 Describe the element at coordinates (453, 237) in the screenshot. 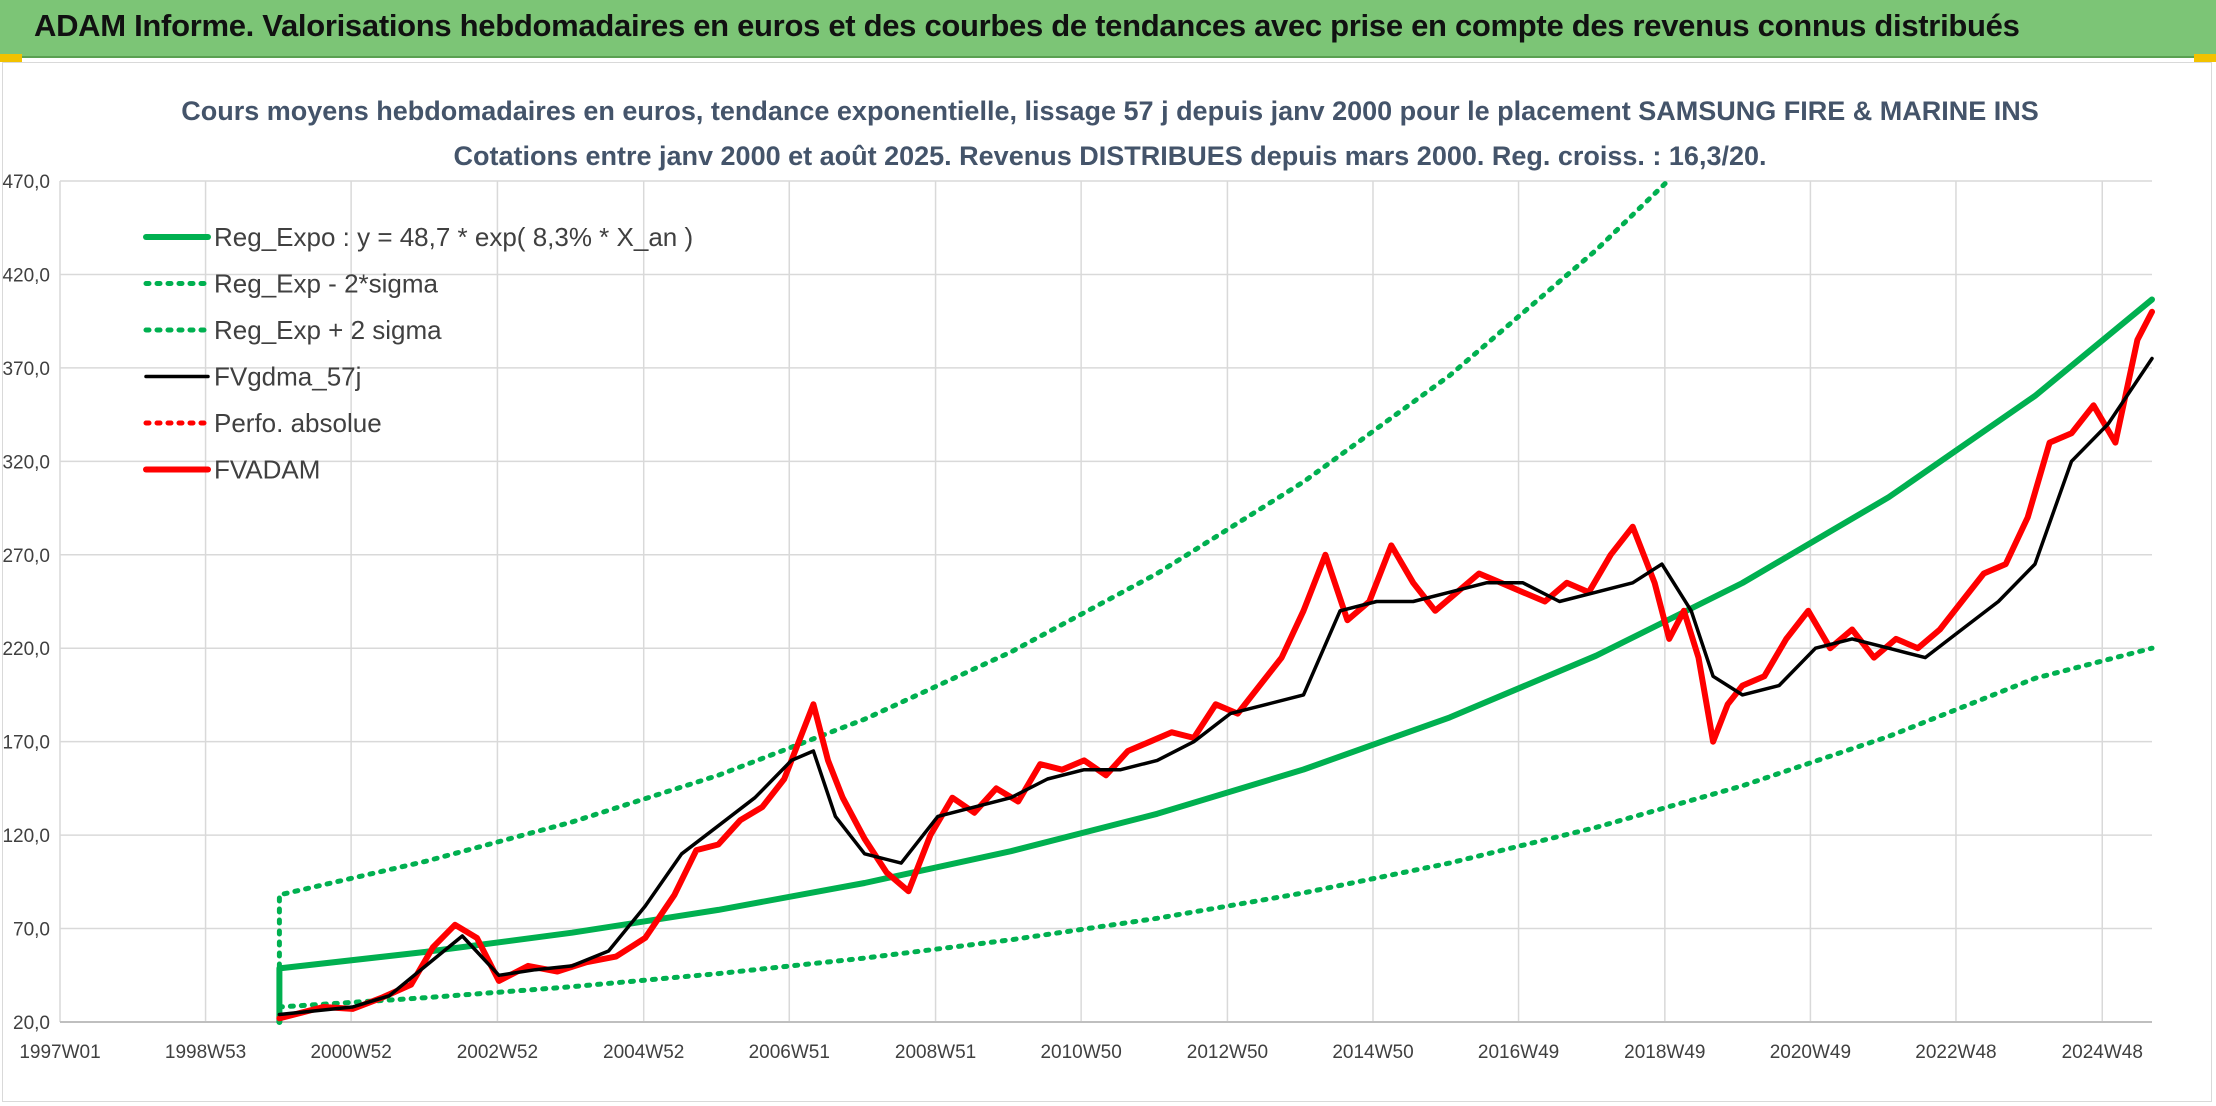

I see `legend-label-1: Reg_Expo : y = 48,7 * exp( 8,3% * X_an )` at that location.